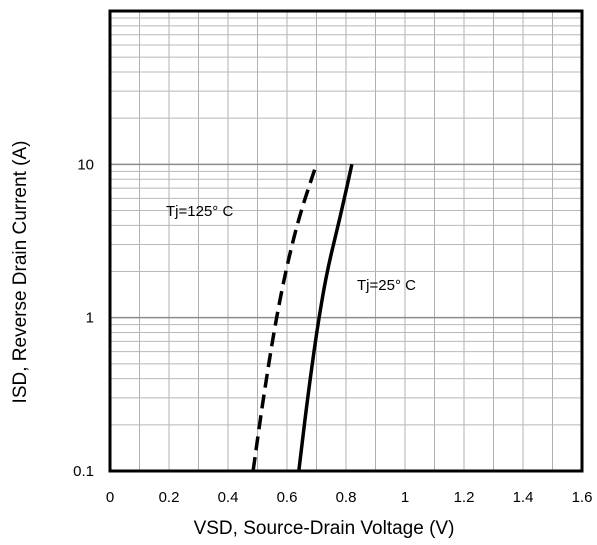  What do you see at coordinates (405, 497) in the screenshot?
I see `x-tick-label: 1` at bounding box center [405, 497].